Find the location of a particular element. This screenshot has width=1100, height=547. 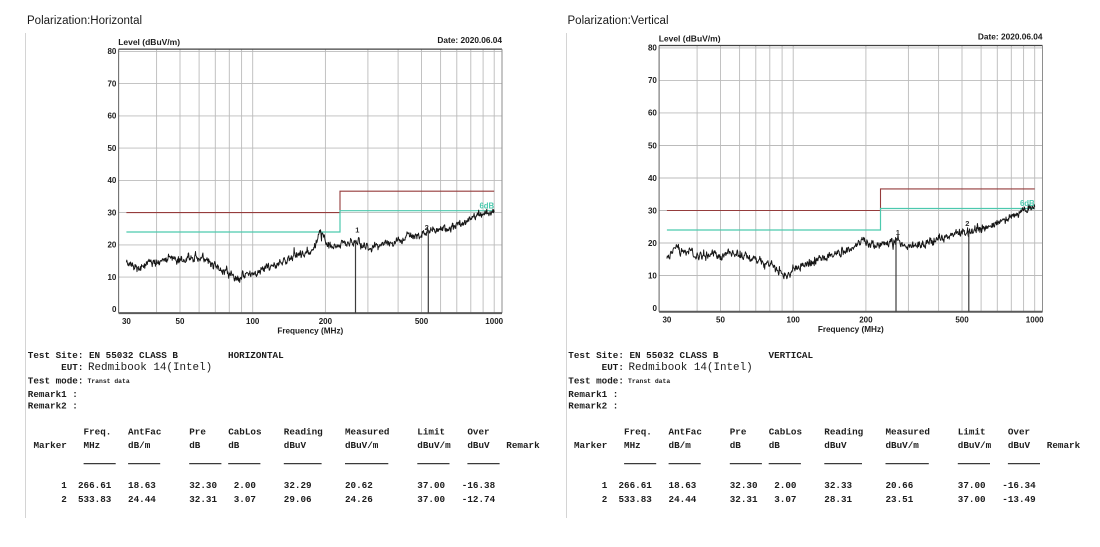

svg-text: 24.26 is located at coordinates (359, 499).